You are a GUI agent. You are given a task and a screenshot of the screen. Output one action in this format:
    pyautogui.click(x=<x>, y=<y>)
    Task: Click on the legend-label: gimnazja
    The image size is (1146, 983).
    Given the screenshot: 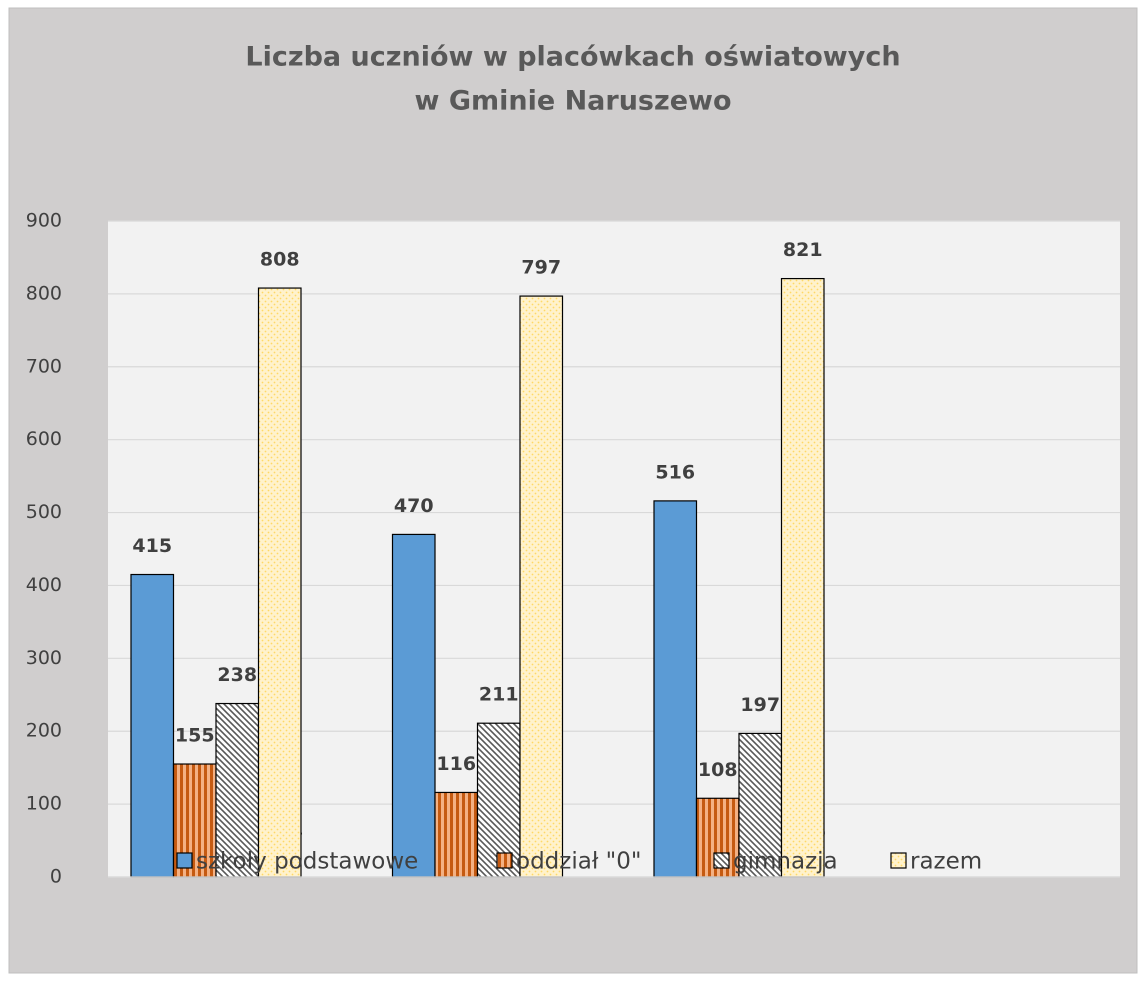 What is the action you would take?
    pyautogui.click(x=785, y=862)
    